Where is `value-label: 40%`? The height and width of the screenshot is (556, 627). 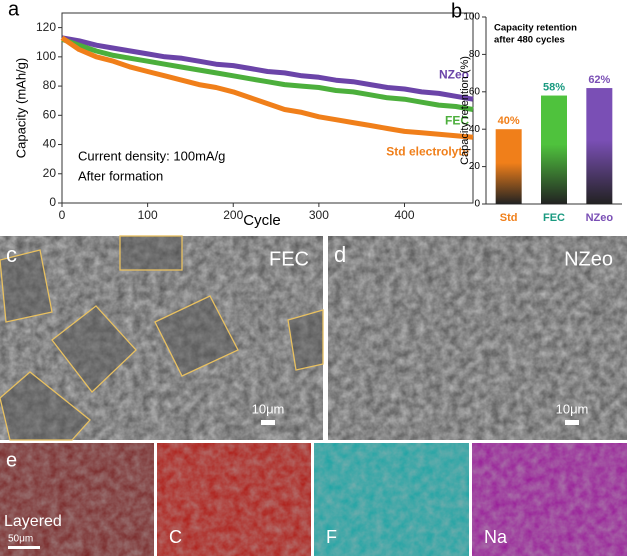
value-label: 40% is located at coordinates (509, 121).